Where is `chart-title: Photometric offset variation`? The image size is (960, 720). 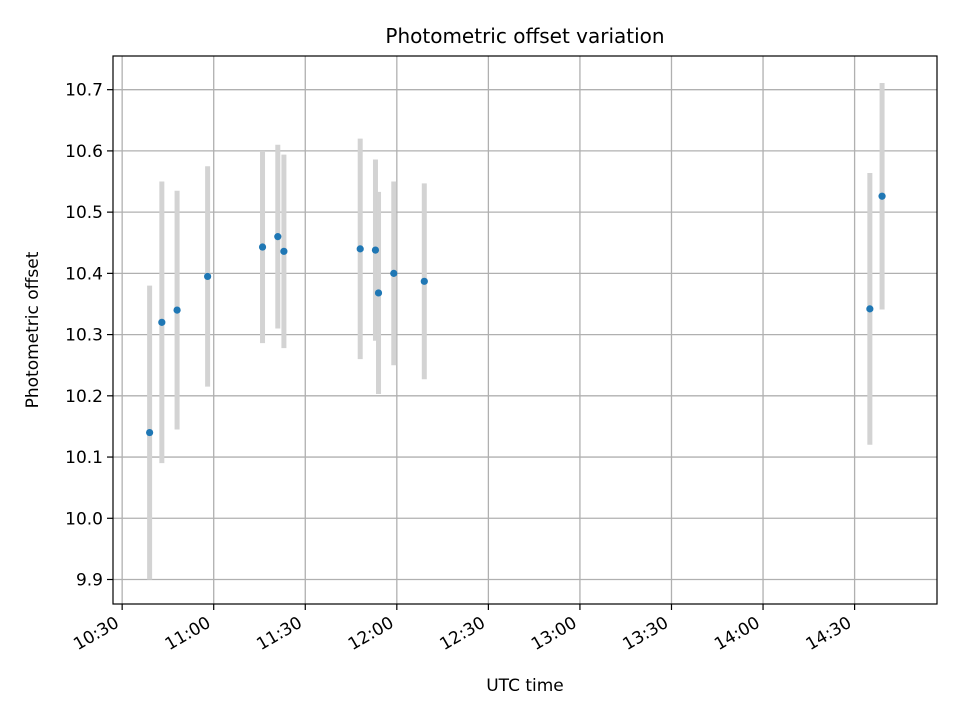
chart-title: Photometric offset variation is located at coordinates (524, 36).